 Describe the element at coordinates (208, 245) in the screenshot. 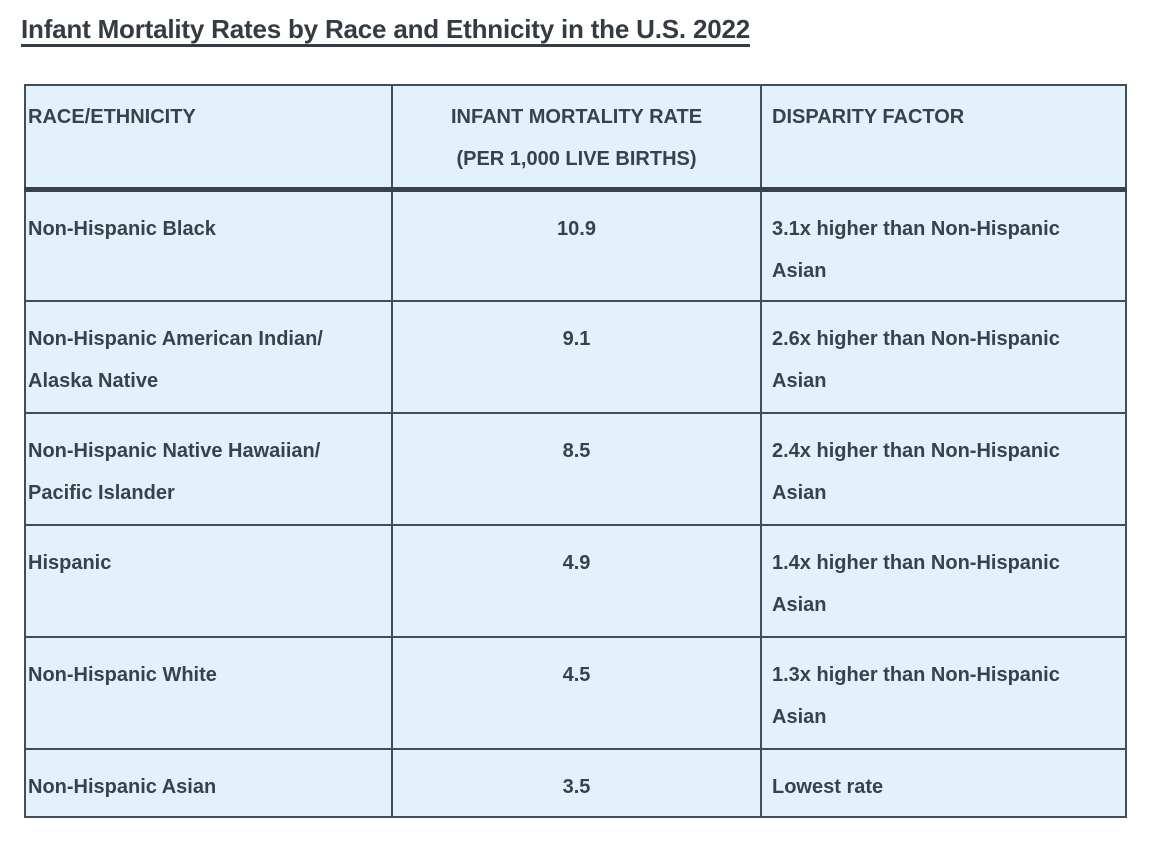

I see `cell-race: Non-Hispanic Black` at that location.